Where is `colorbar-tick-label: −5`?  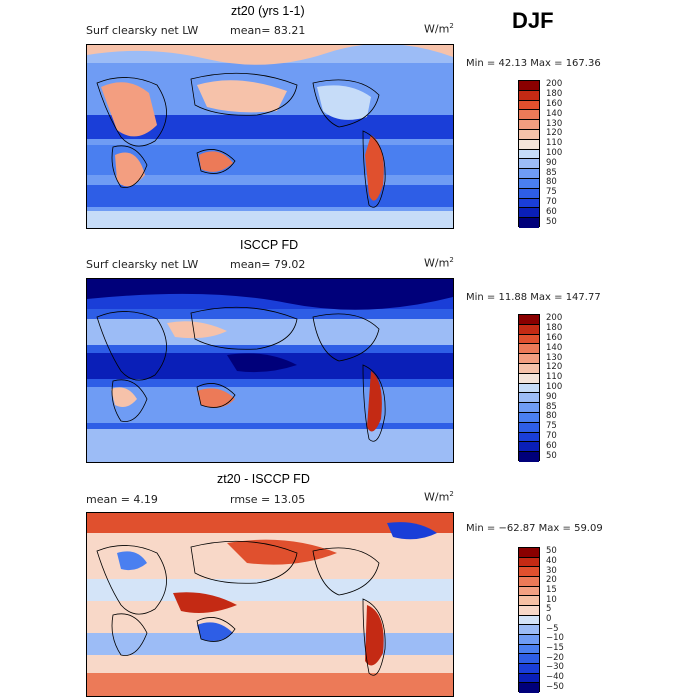 colorbar-tick-label: −5 is located at coordinates (552, 628).